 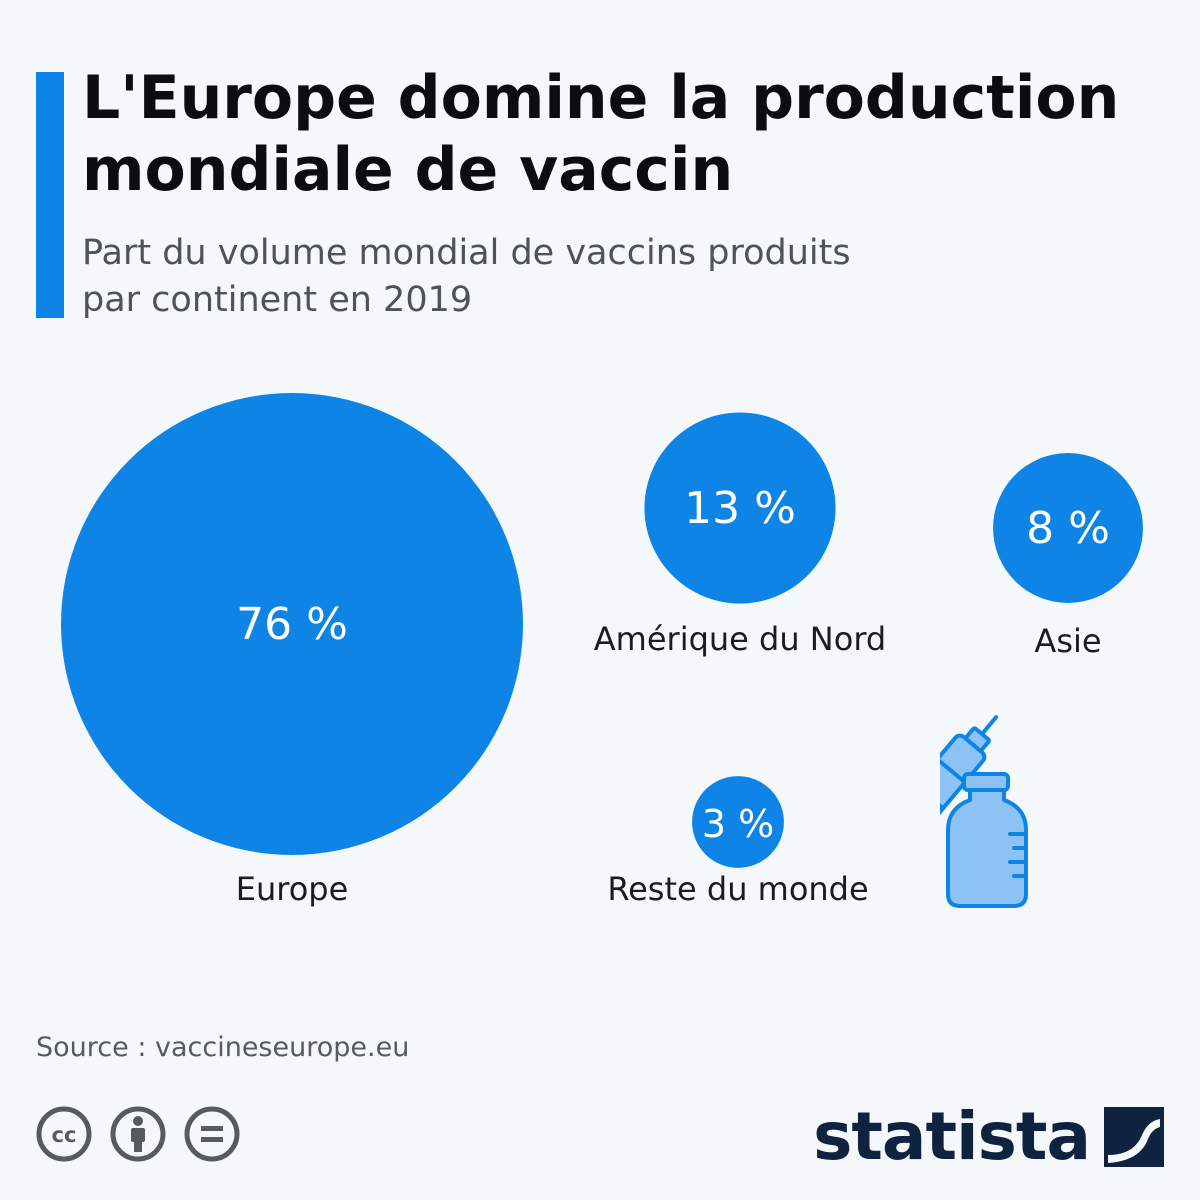 I want to click on value-label: 76 %, so click(x=292, y=624).